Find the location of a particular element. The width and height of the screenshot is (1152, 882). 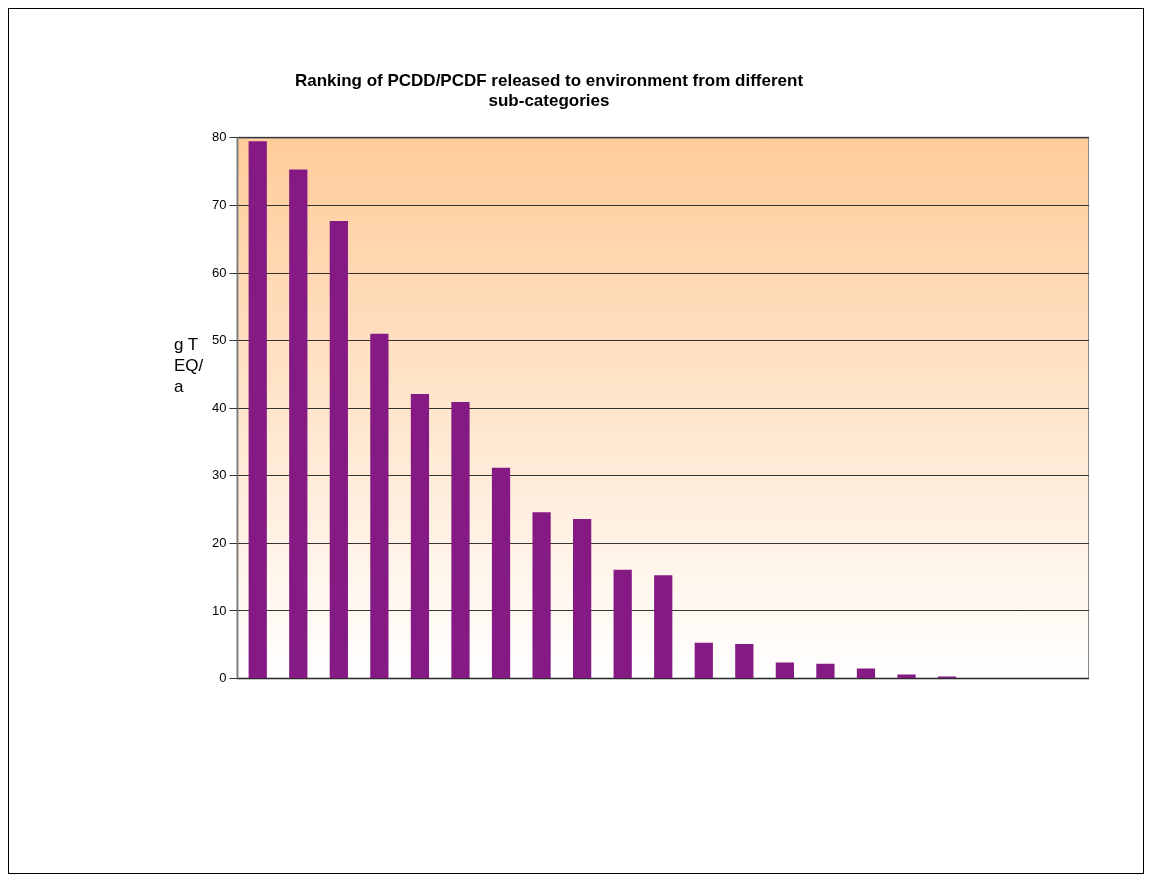

y-axis-title: g TEQ/a is located at coordinates (189, 365).